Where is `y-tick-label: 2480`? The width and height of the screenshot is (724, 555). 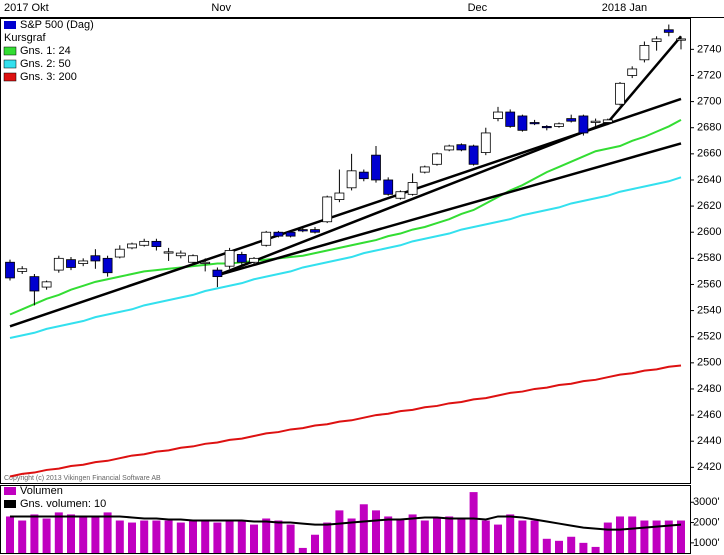 y-tick-label: 2480 is located at coordinates (709, 389).